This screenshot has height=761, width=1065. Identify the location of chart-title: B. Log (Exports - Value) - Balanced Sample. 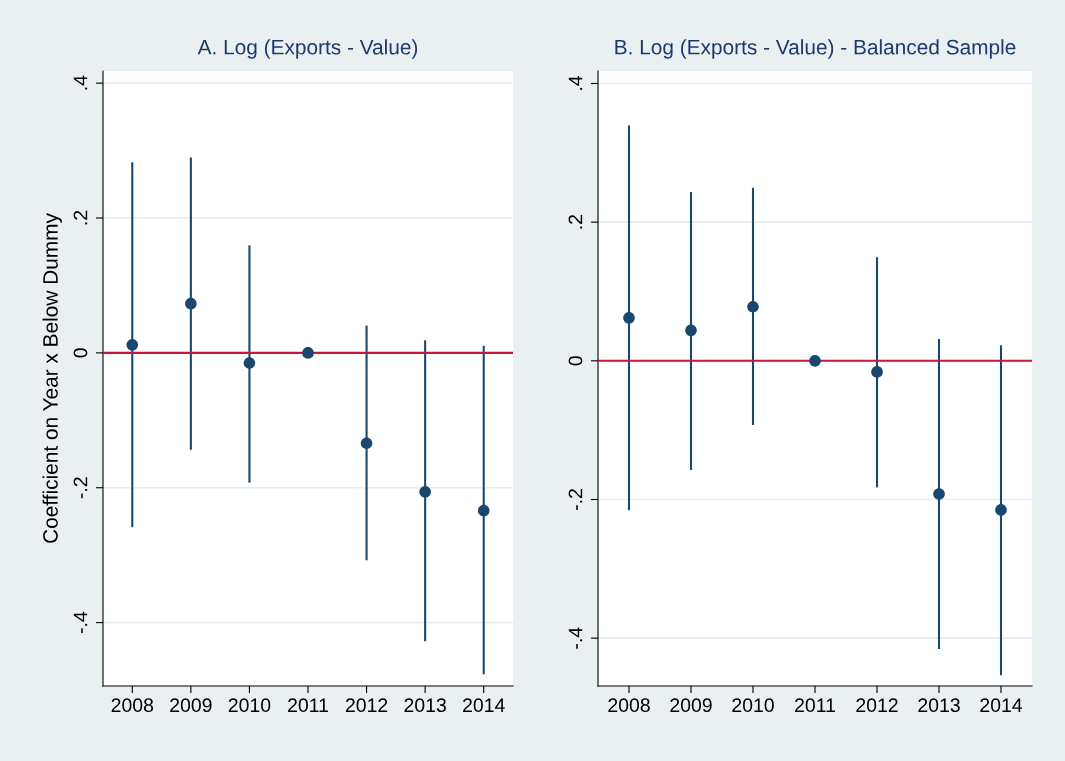
(815, 49).